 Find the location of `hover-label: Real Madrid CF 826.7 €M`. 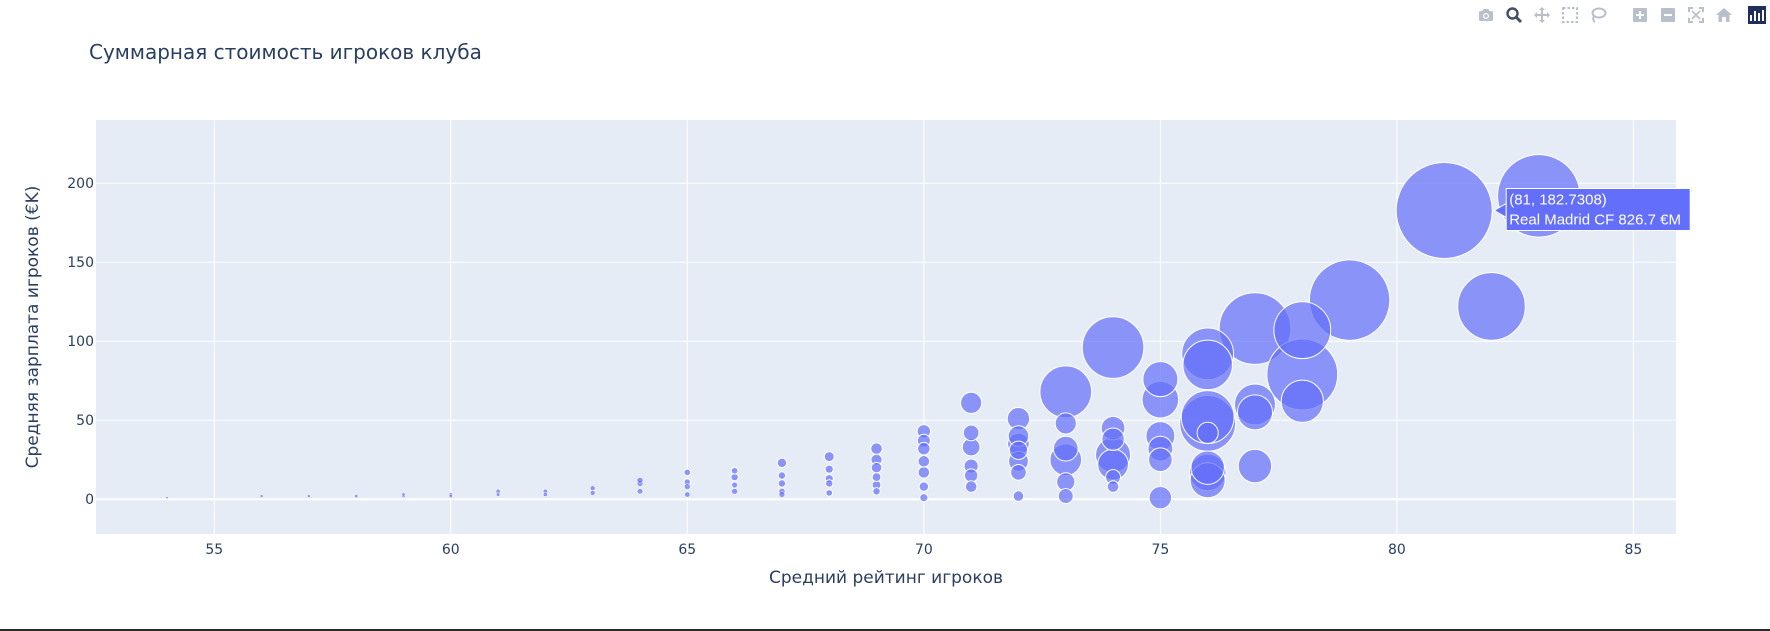

hover-label: Real Madrid CF 826.7 €M is located at coordinates (1595, 219).